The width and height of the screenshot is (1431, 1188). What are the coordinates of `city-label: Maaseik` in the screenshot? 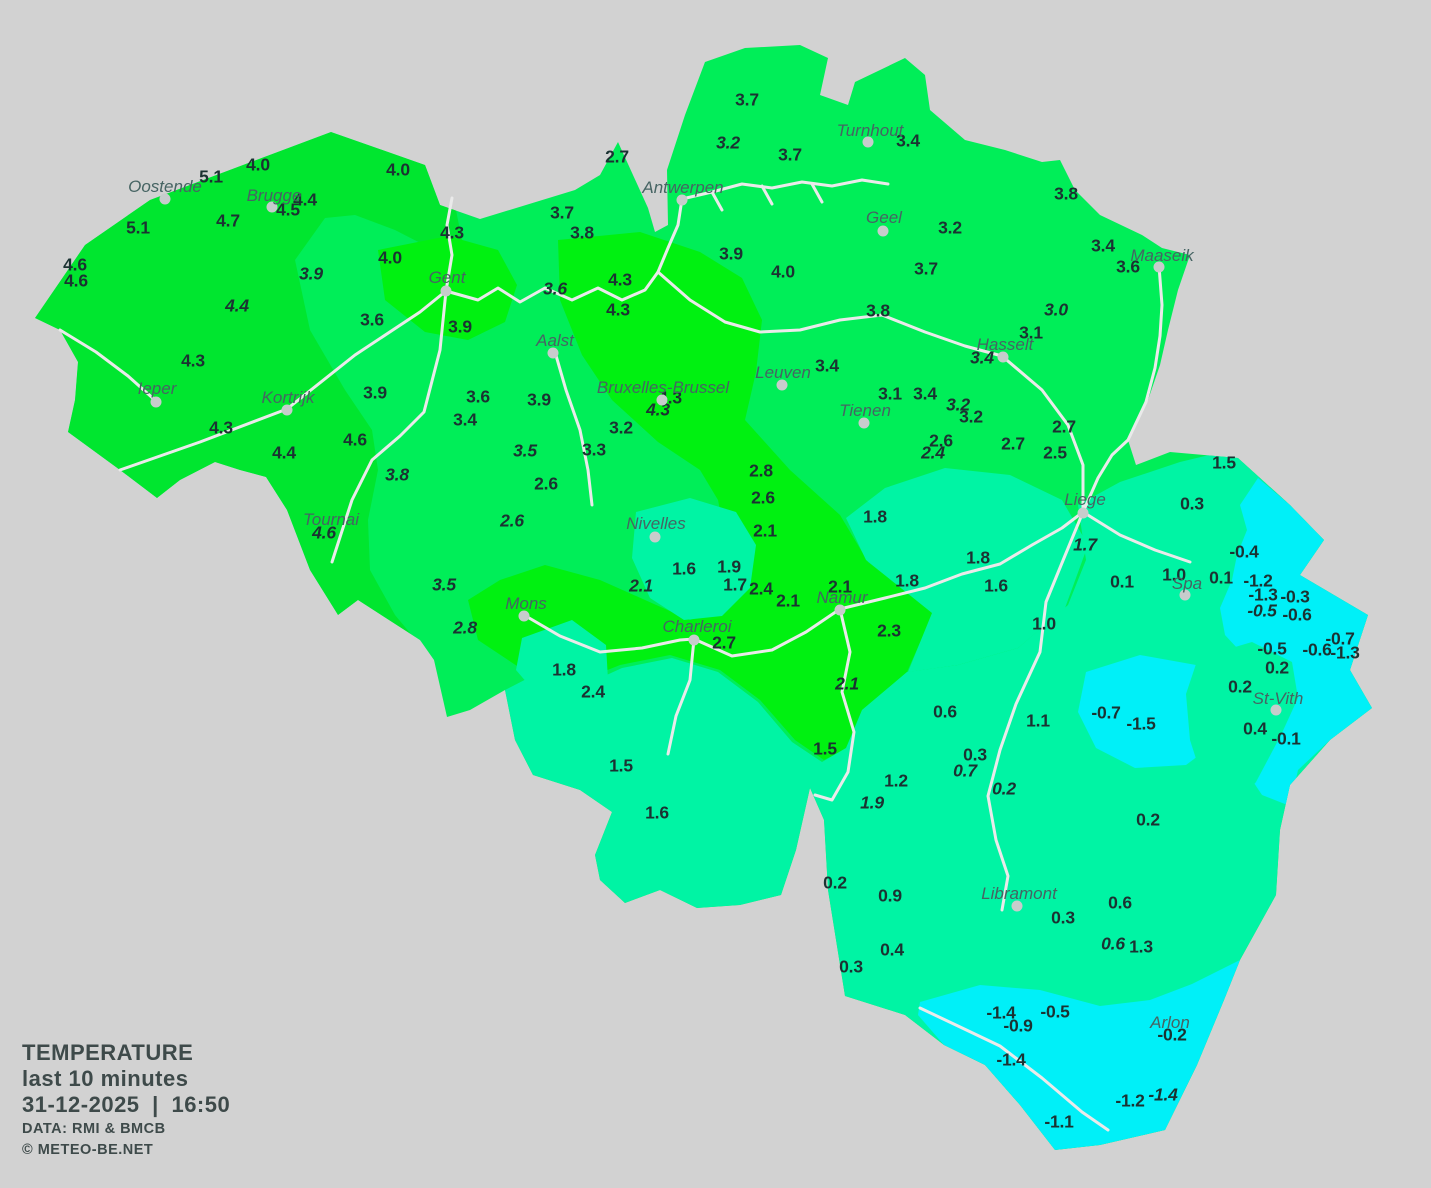 It's located at (1162, 255).